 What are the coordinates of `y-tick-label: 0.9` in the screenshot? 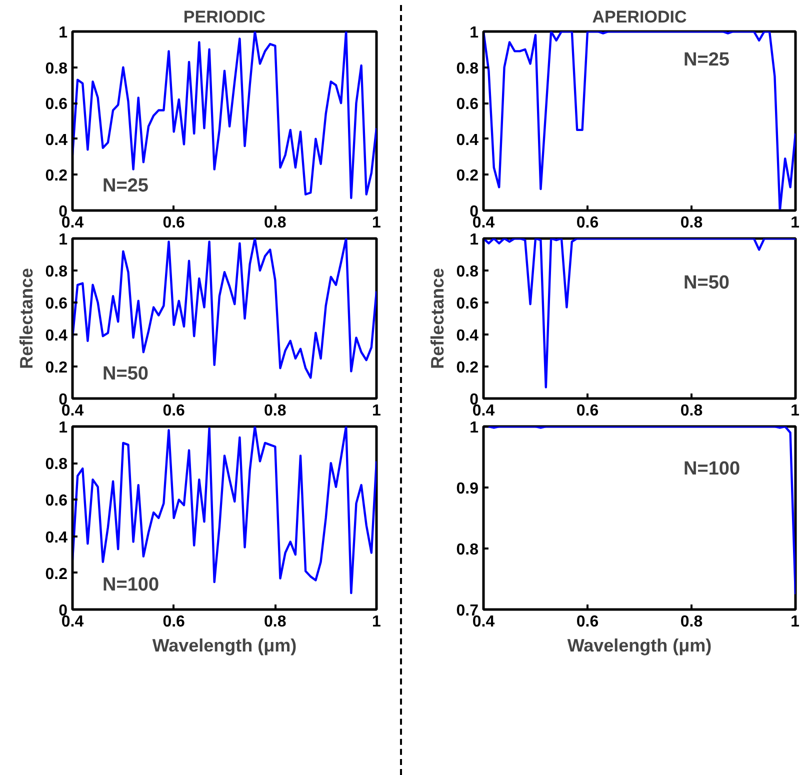 It's located at (467, 489).